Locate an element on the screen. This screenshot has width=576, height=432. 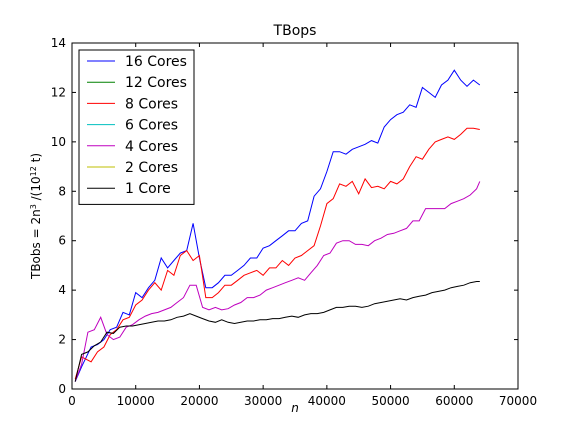
x-tick-label: 20000 is located at coordinates (199, 401).